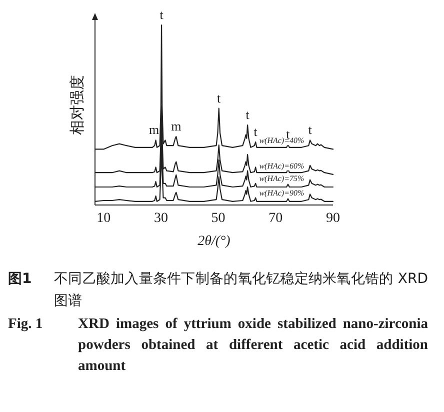  What do you see at coordinates (77, 105) in the screenshot?
I see `y-axis-title: 相对强度` at bounding box center [77, 105].